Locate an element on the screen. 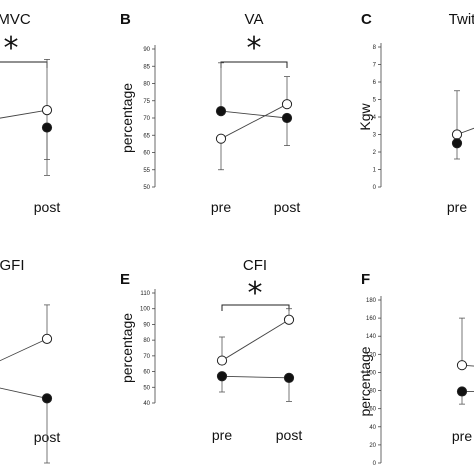 The height and width of the screenshot is (474, 474). y-tick-label: 4 is located at coordinates (375, 118).